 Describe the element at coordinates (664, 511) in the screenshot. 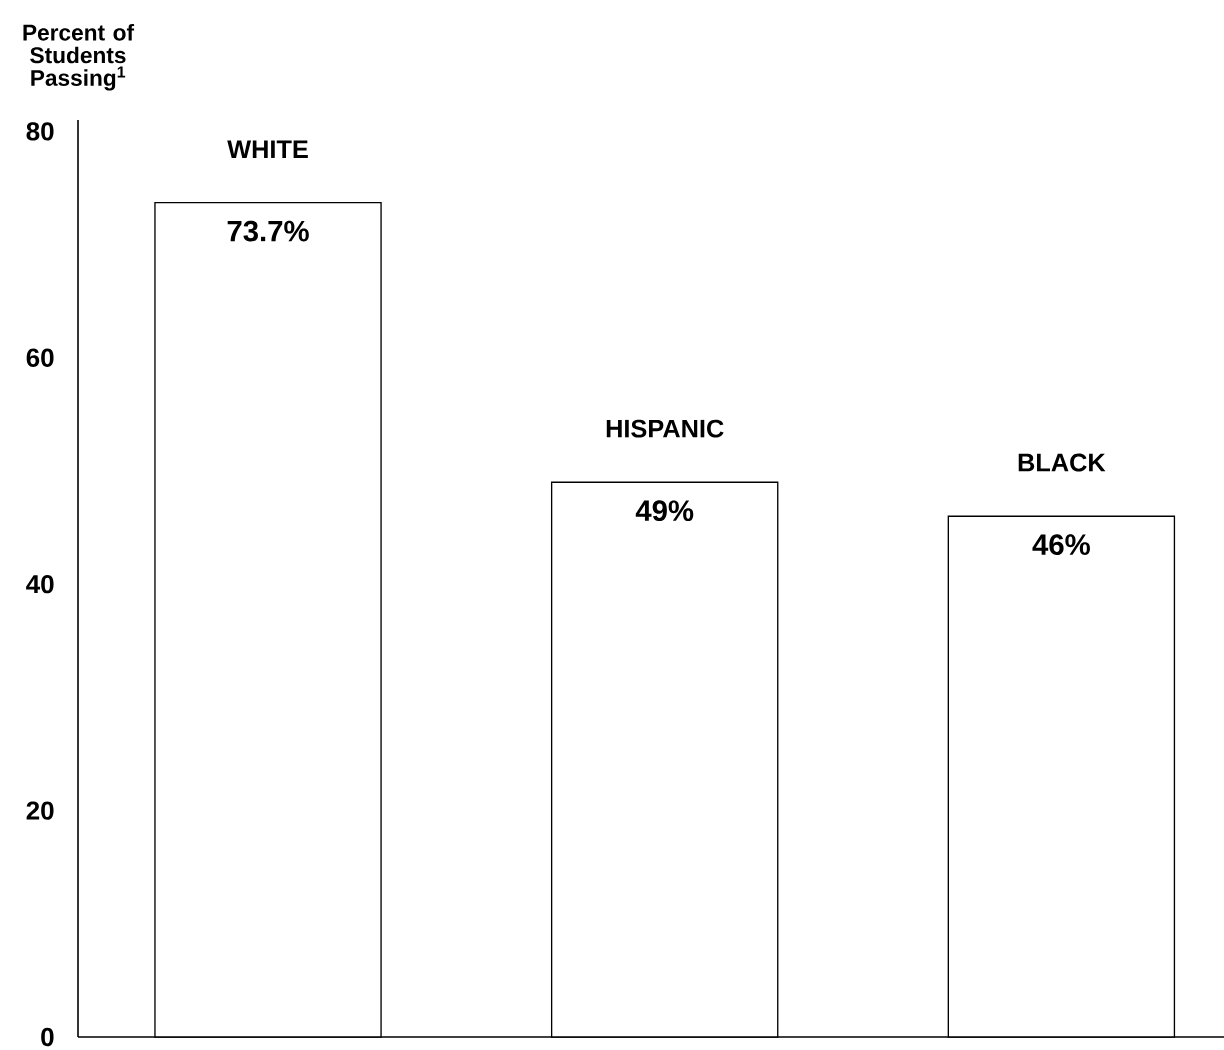

I see `data-label: 49%` at that location.